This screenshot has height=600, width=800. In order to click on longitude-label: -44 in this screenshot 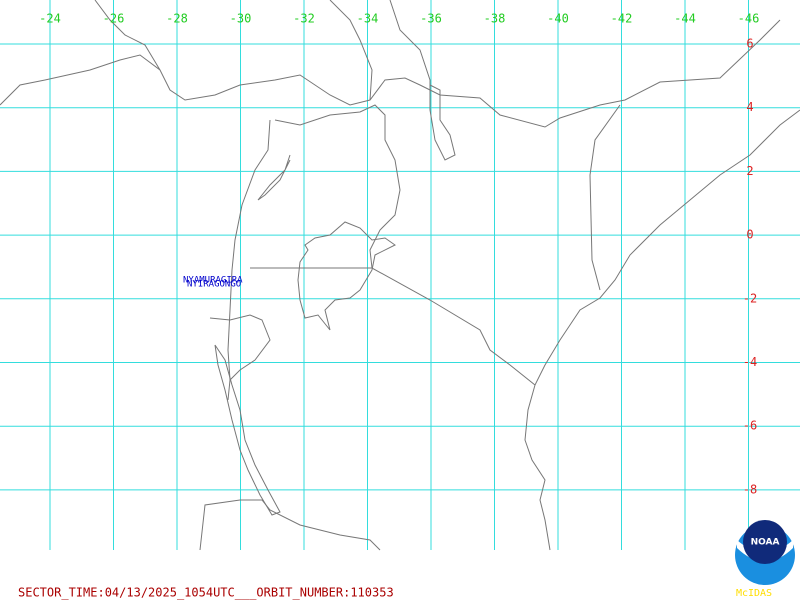, I will do `click(685, 19)`.